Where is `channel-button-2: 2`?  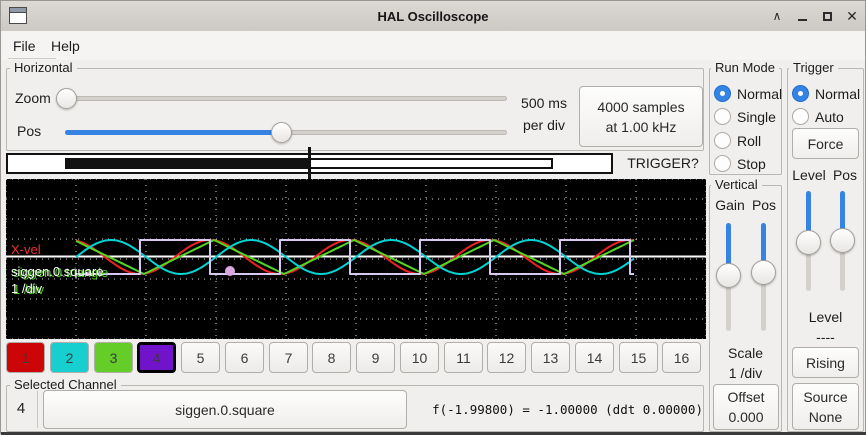 channel-button-2: 2 is located at coordinates (69, 357).